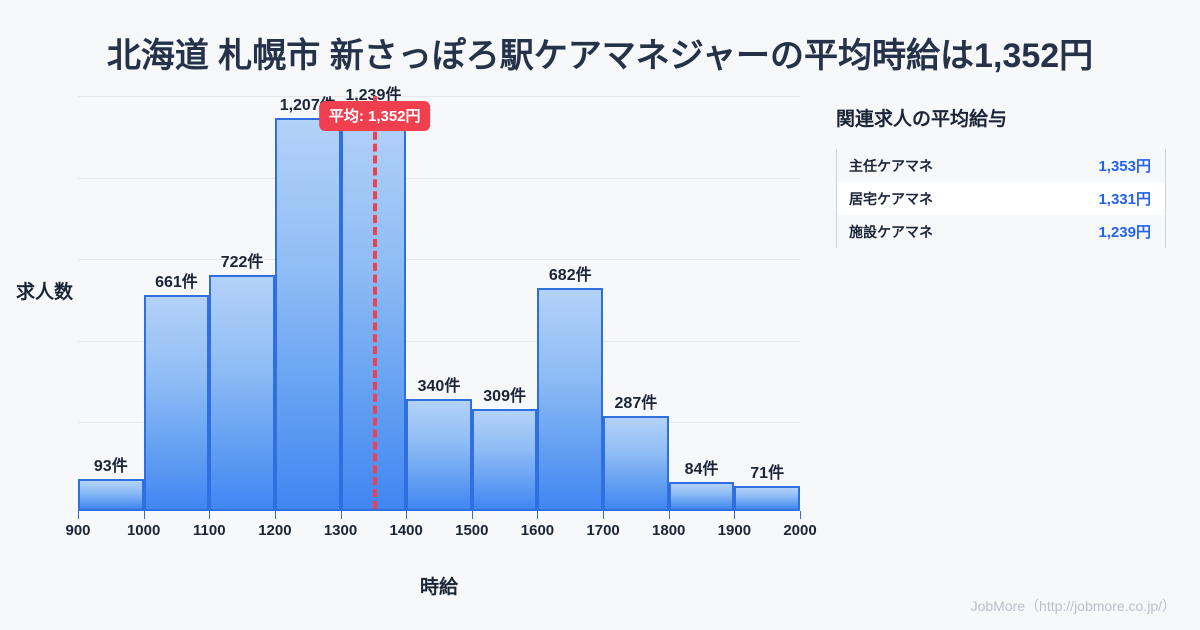  Describe the element at coordinates (800, 530) in the screenshot. I see `x-axis-tick-label: 2000` at that location.